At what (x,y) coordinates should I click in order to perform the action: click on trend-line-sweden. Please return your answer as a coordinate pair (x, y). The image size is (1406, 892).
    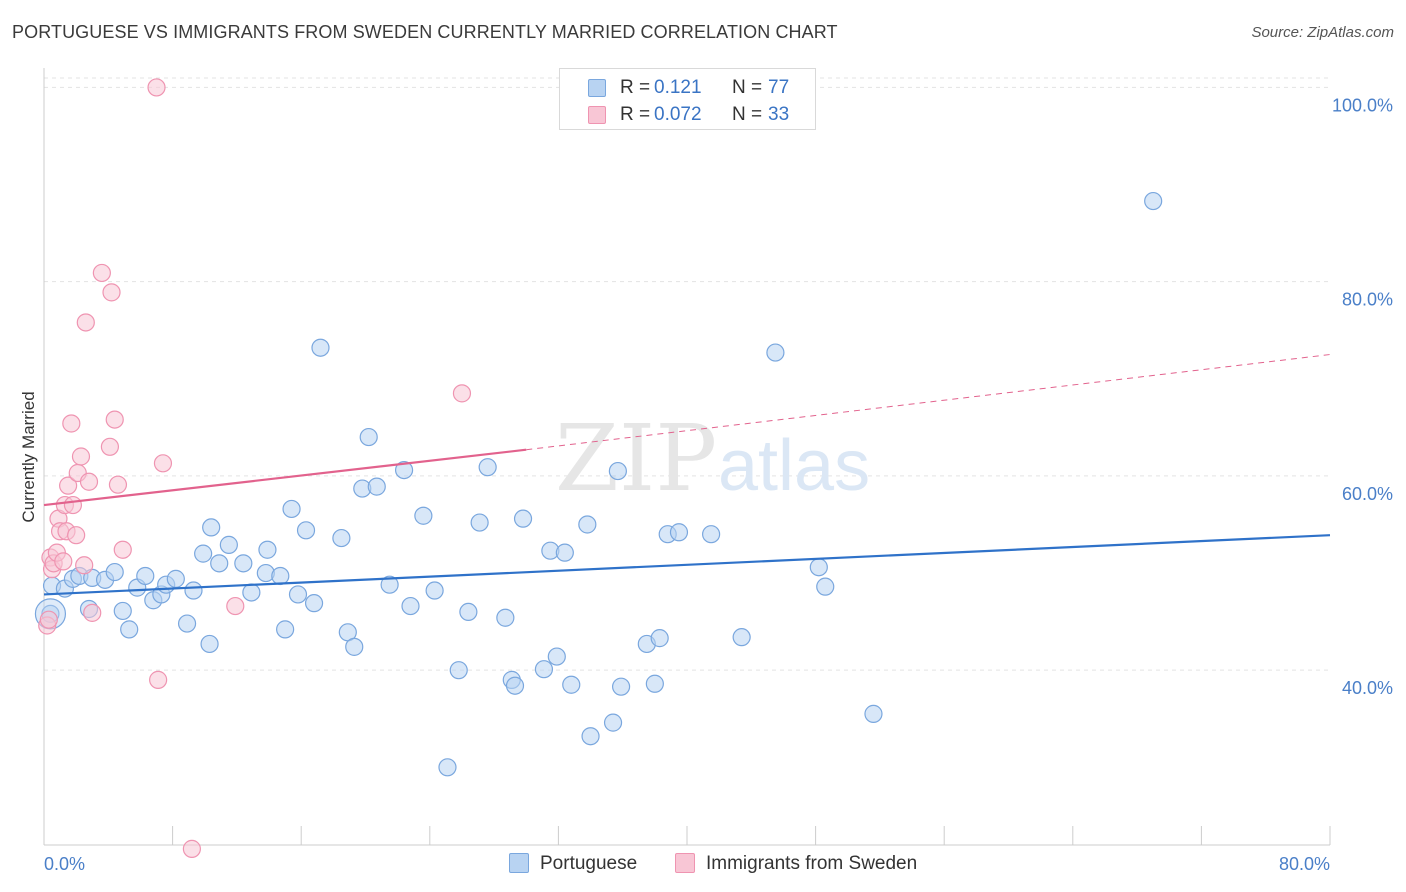
    Looking at the image, I should click on (285, 477).